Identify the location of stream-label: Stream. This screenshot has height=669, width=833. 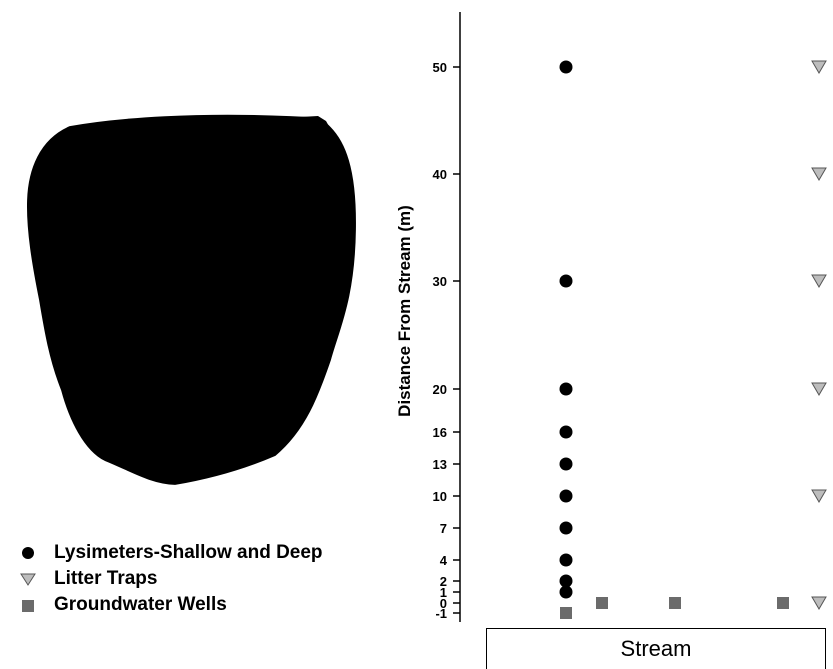
(656, 648).